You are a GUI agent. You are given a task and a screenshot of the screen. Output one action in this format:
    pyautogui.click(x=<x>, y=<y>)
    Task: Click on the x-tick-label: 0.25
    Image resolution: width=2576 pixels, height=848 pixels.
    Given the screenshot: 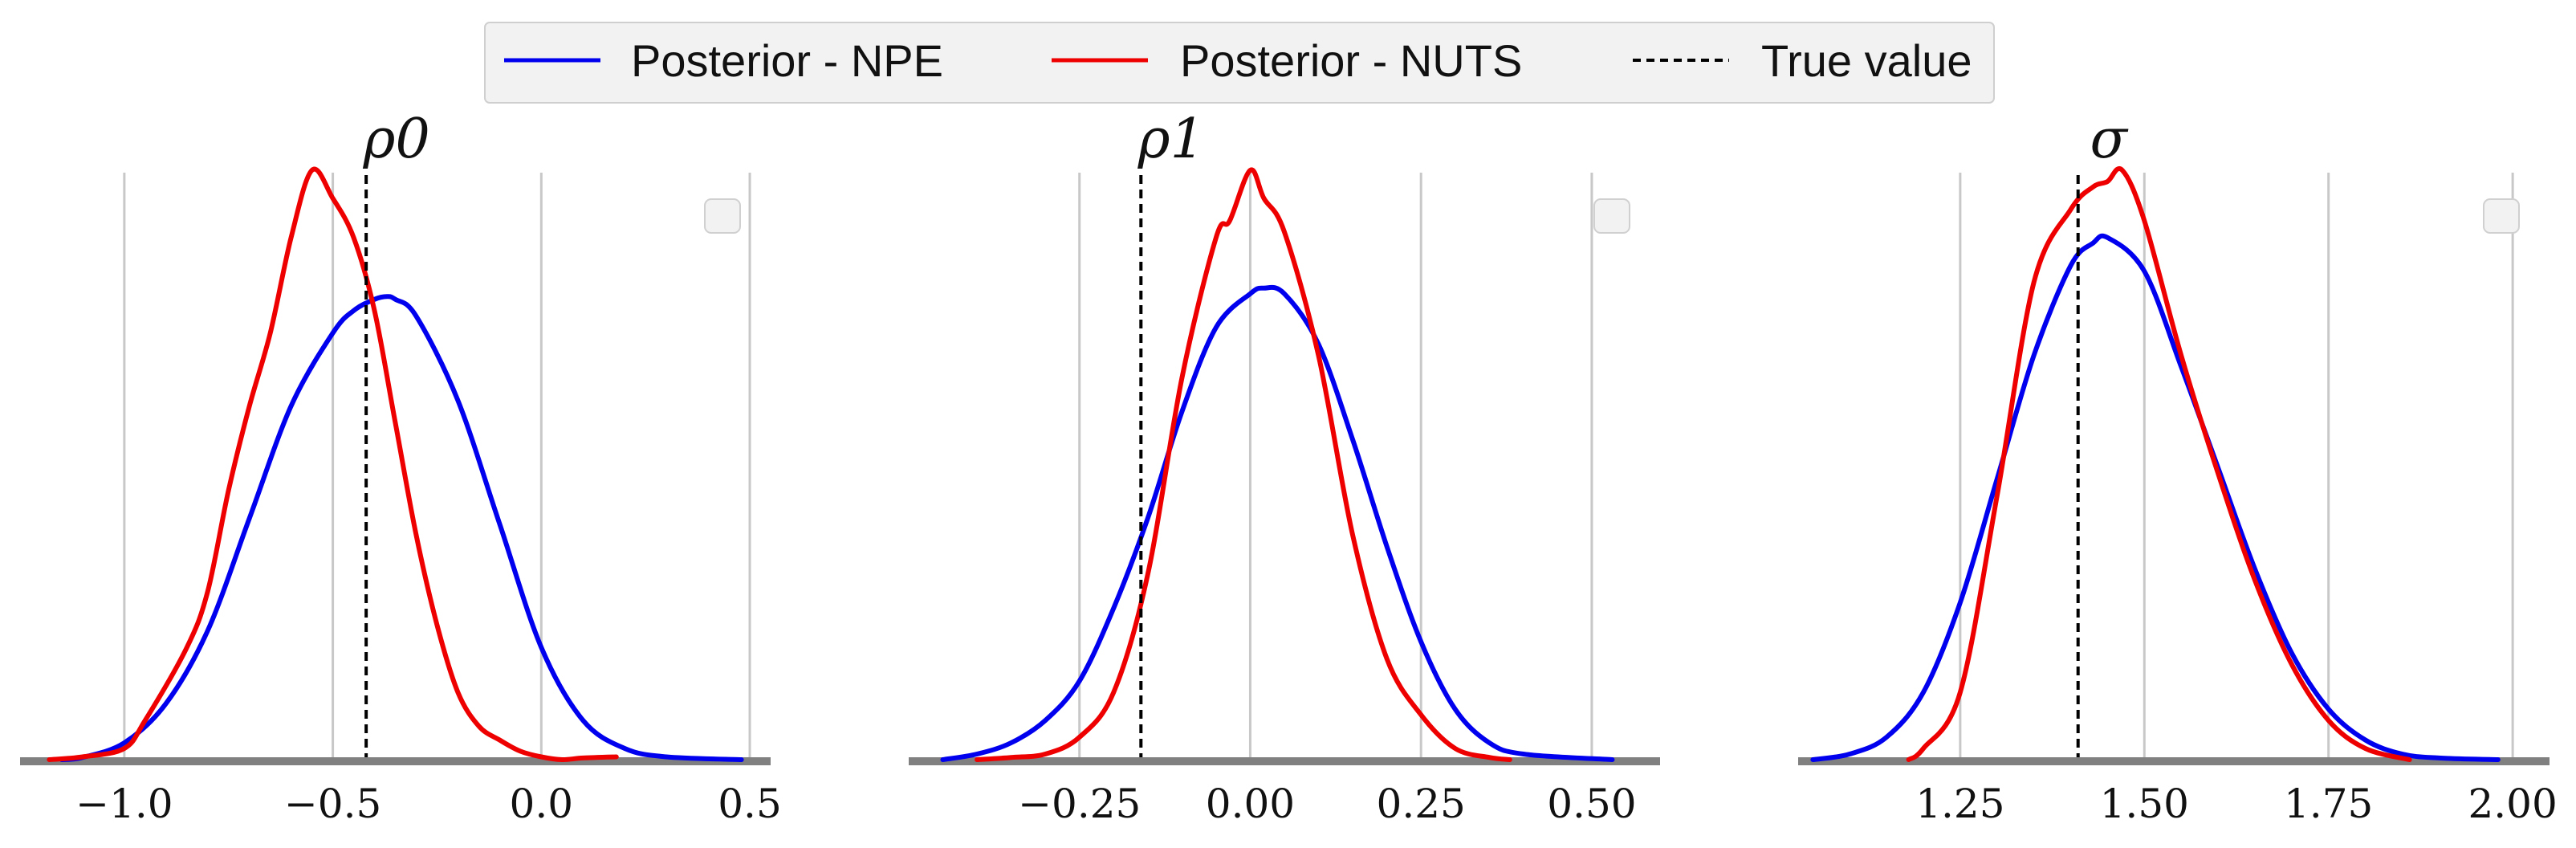 What is the action you would take?
    pyautogui.click(x=1421, y=804)
    